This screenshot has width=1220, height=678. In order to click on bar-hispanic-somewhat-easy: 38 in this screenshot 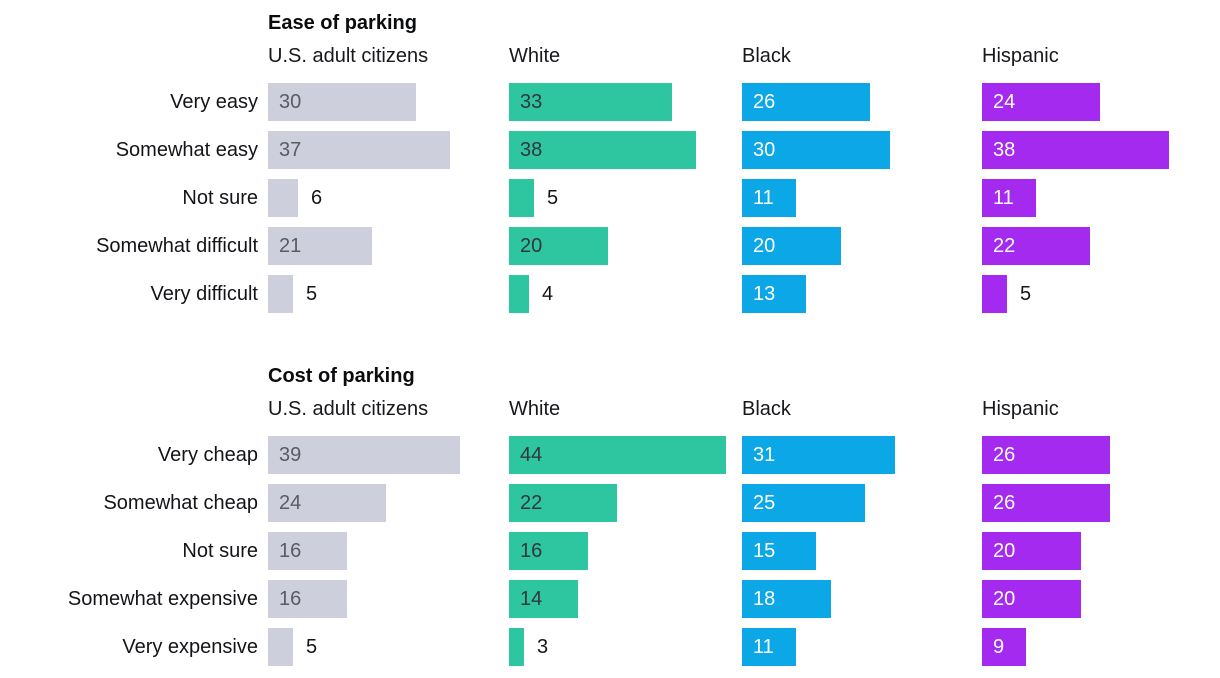, I will do `click(1075, 150)`.